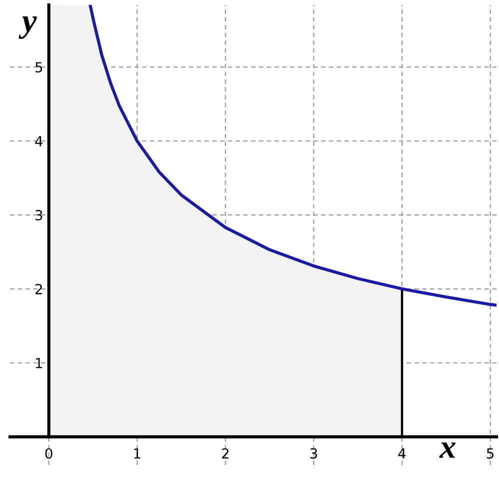 Image resolution: width=499 pixels, height=492 pixels. What do you see at coordinates (39, 67) in the screenshot?
I see `y-tick-label: 5` at bounding box center [39, 67].